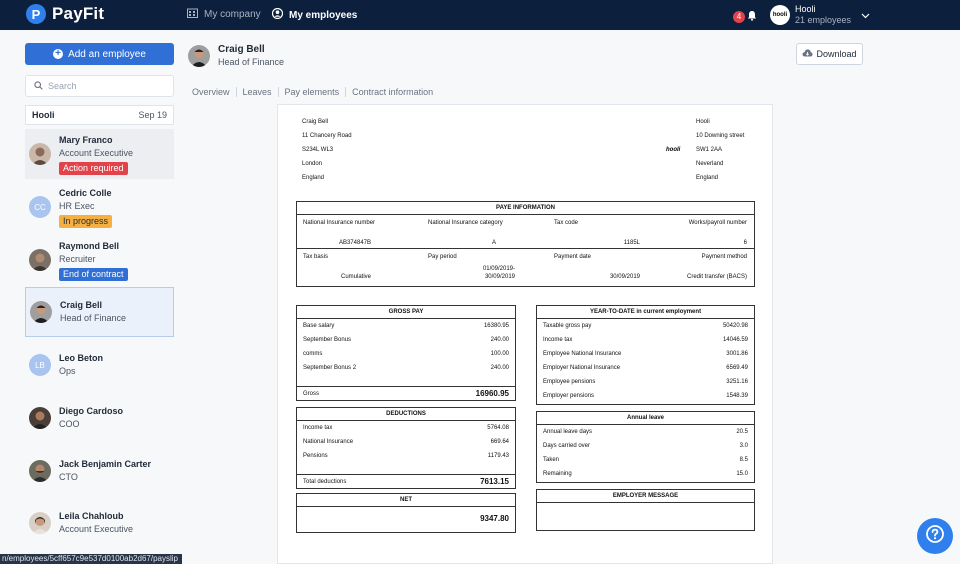 This screenshot has width=960, height=564. Describe the element at coordinates (836, 54) in the screenshot. I see `download-label: Download` at that location.